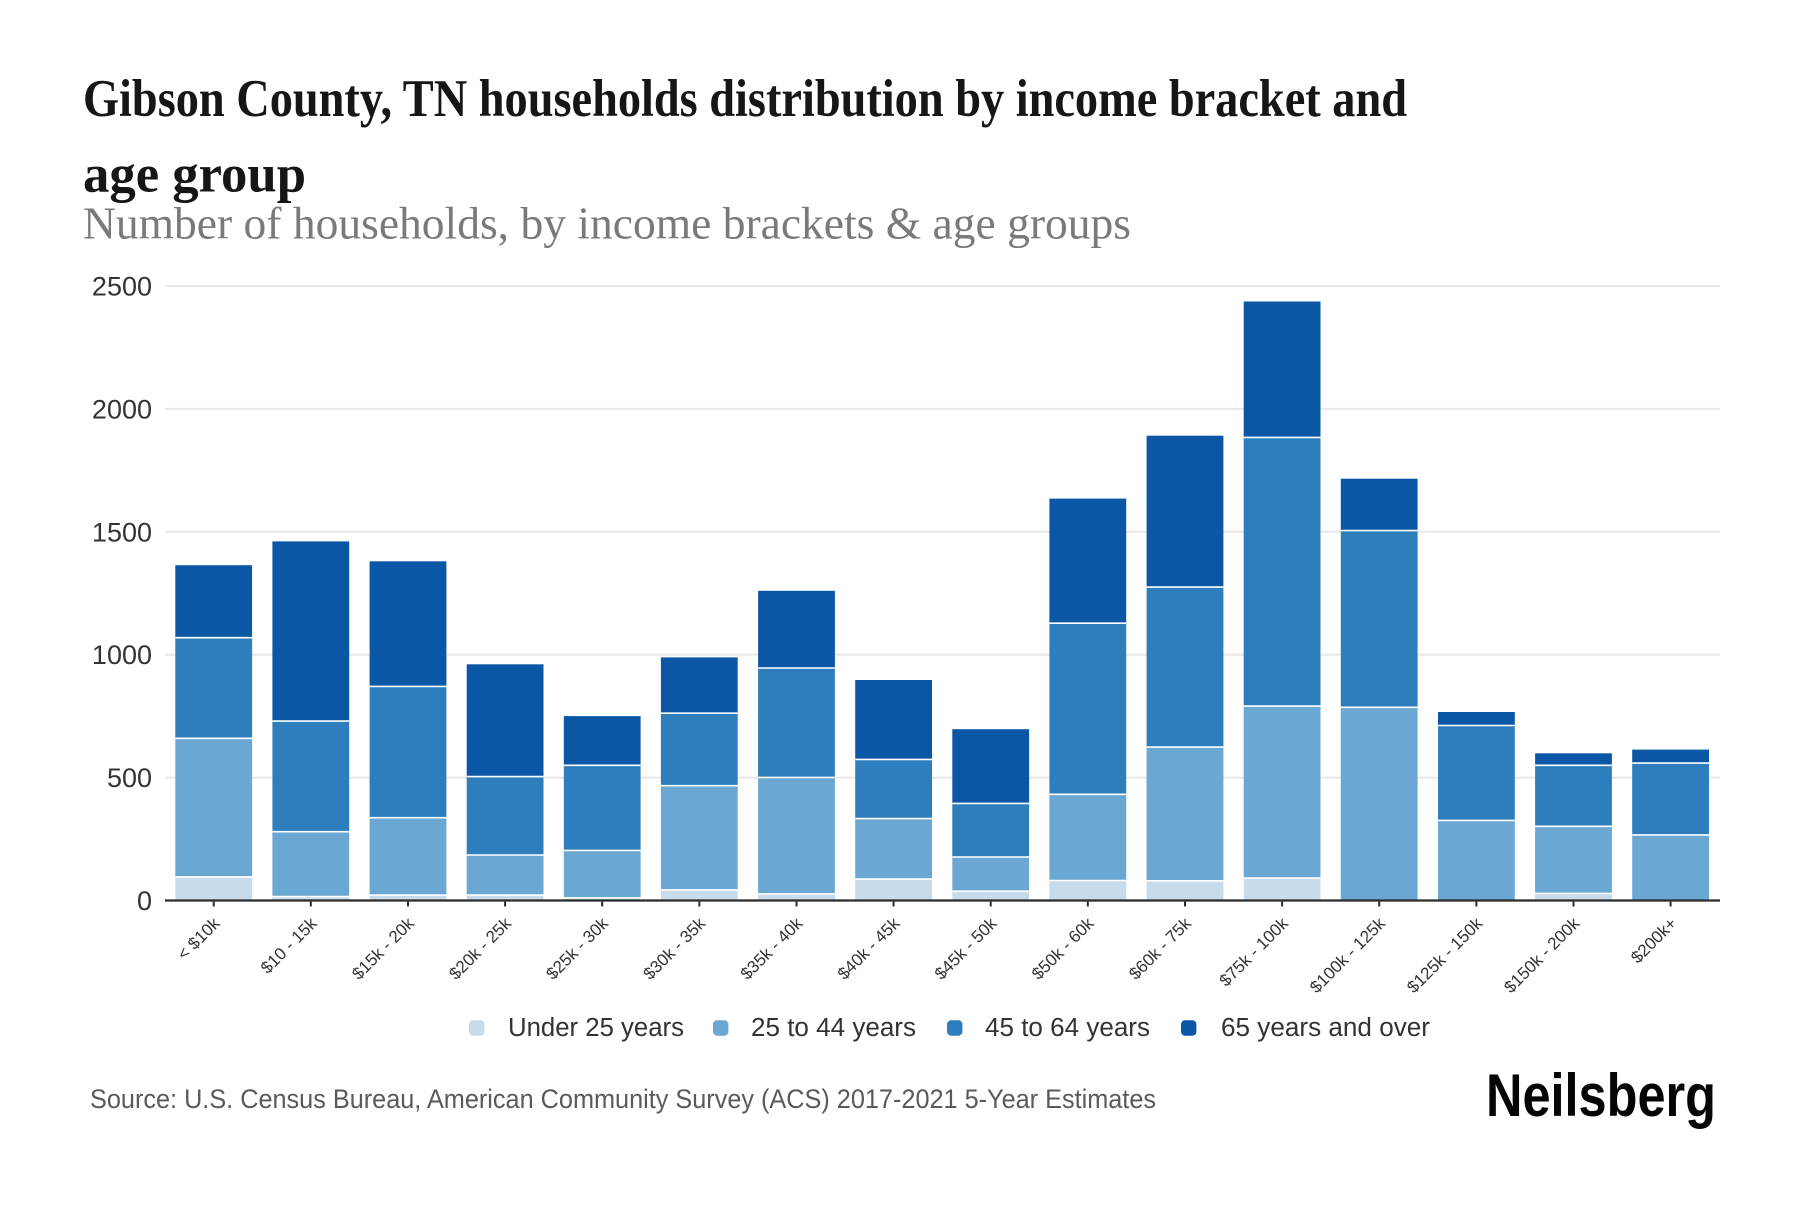 This screenshot has width=1800, height=1205. I want to click on svg-text: Neilsberg, so click(1601, 1095).